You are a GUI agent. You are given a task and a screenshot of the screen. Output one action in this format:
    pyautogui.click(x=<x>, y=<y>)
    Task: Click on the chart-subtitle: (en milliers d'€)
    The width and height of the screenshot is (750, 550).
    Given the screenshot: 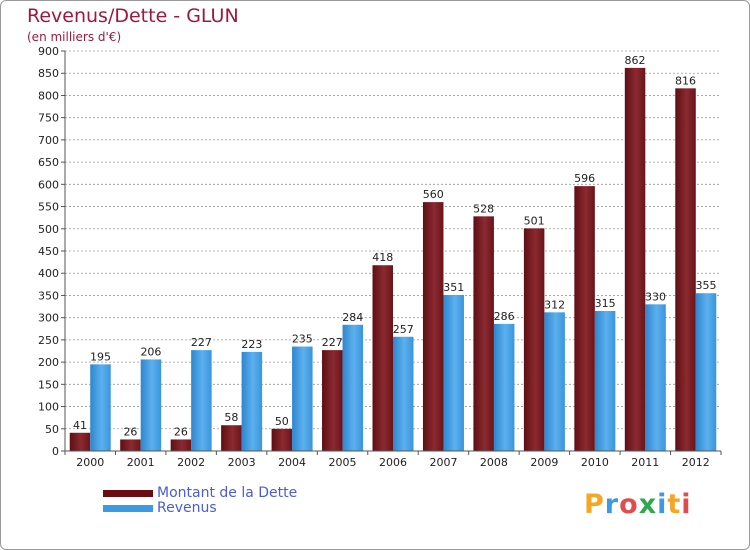 What is the action you would take?
    pyautogui.click(x=74, y=37)
    